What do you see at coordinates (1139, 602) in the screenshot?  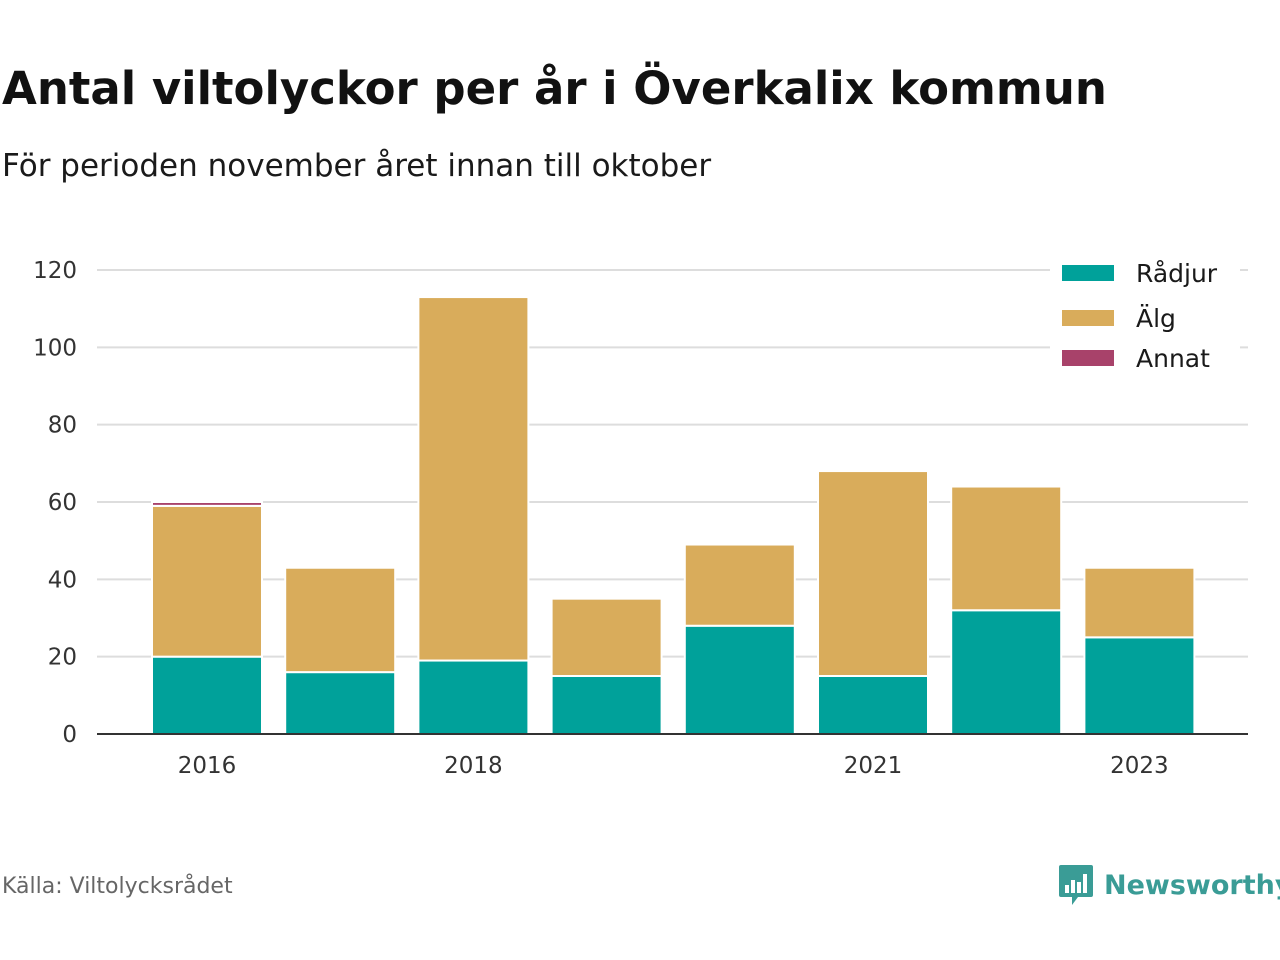 I see `bar-älg-2023` at bounding box center [1139, 602].